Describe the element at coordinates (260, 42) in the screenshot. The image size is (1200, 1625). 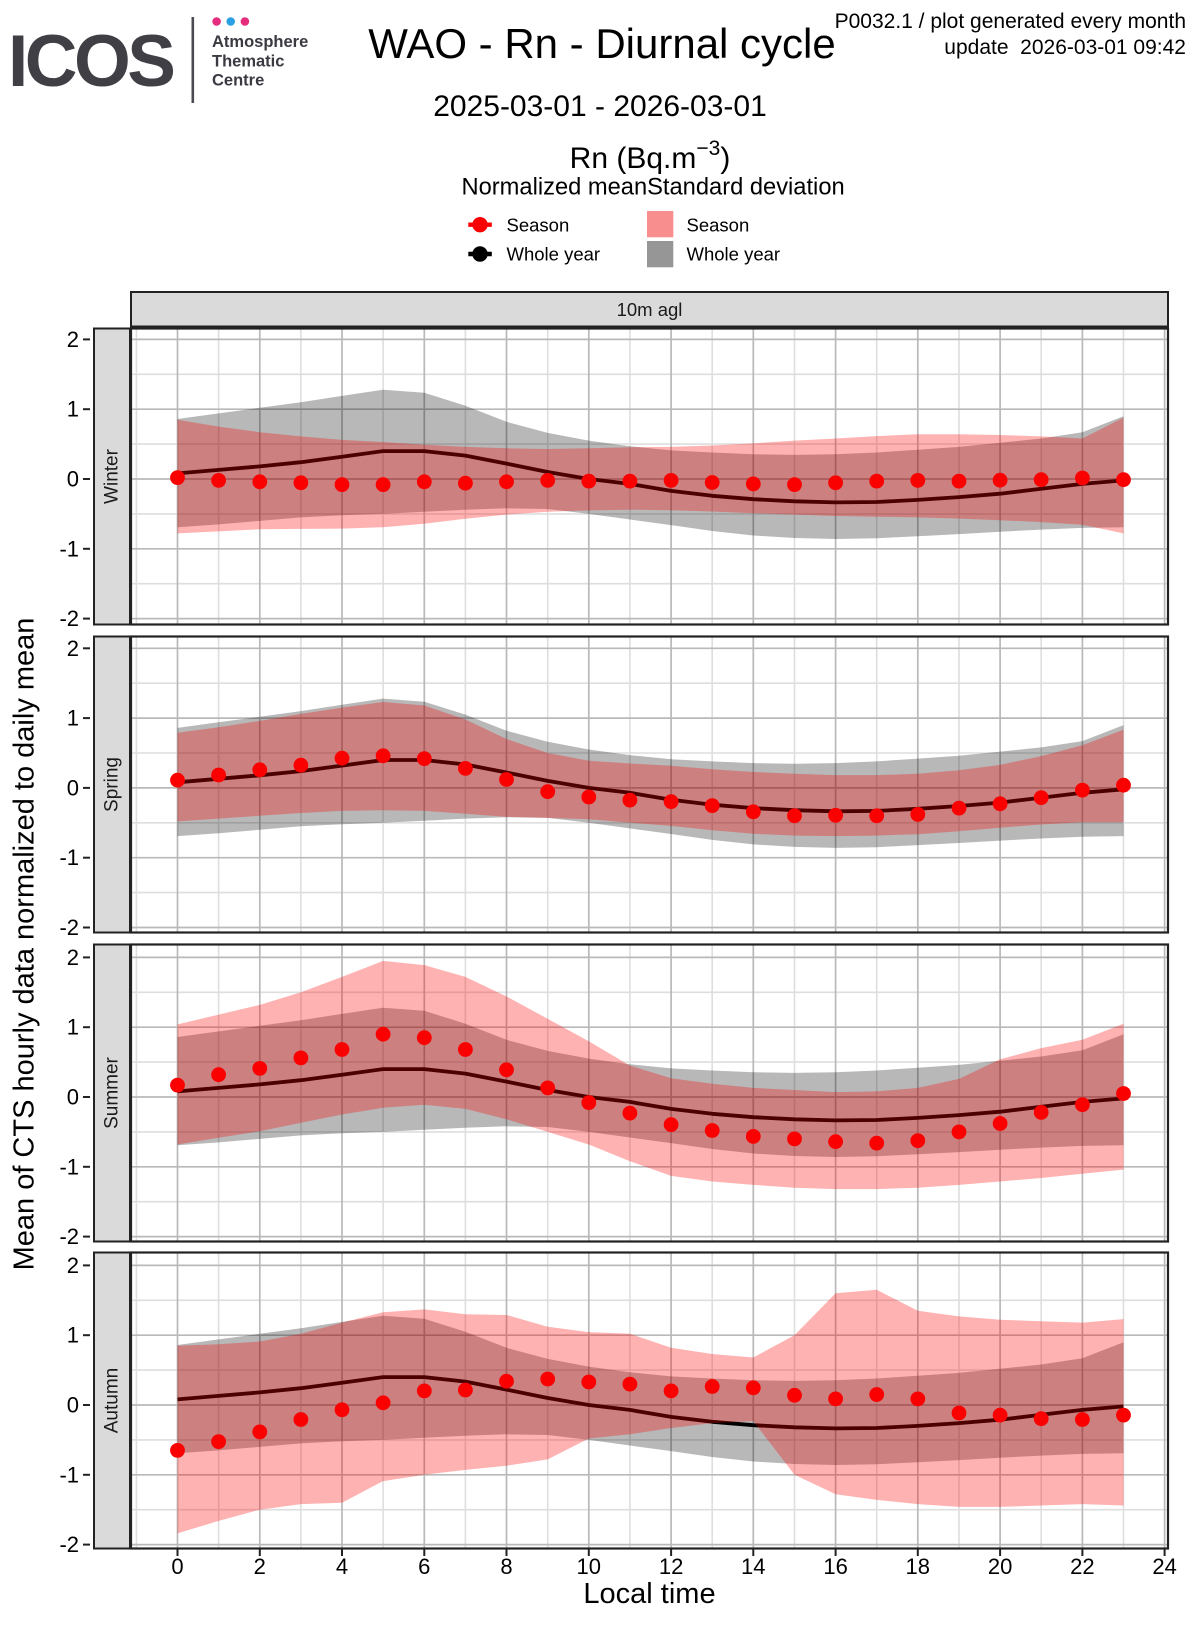
I see `svg-text: Atmosphere` at that location.